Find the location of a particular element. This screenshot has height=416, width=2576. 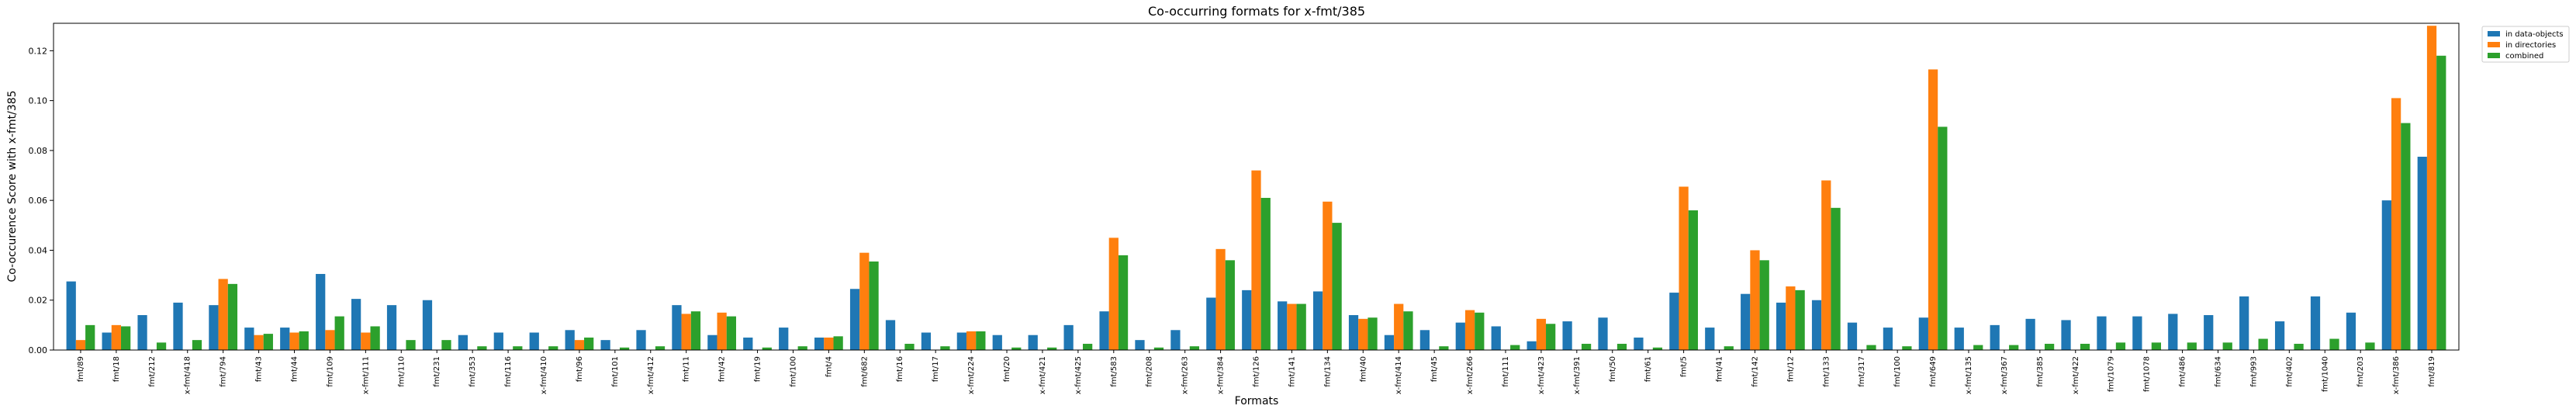

bar-fmt/1078-combined is located at coordinates (2156, 346).